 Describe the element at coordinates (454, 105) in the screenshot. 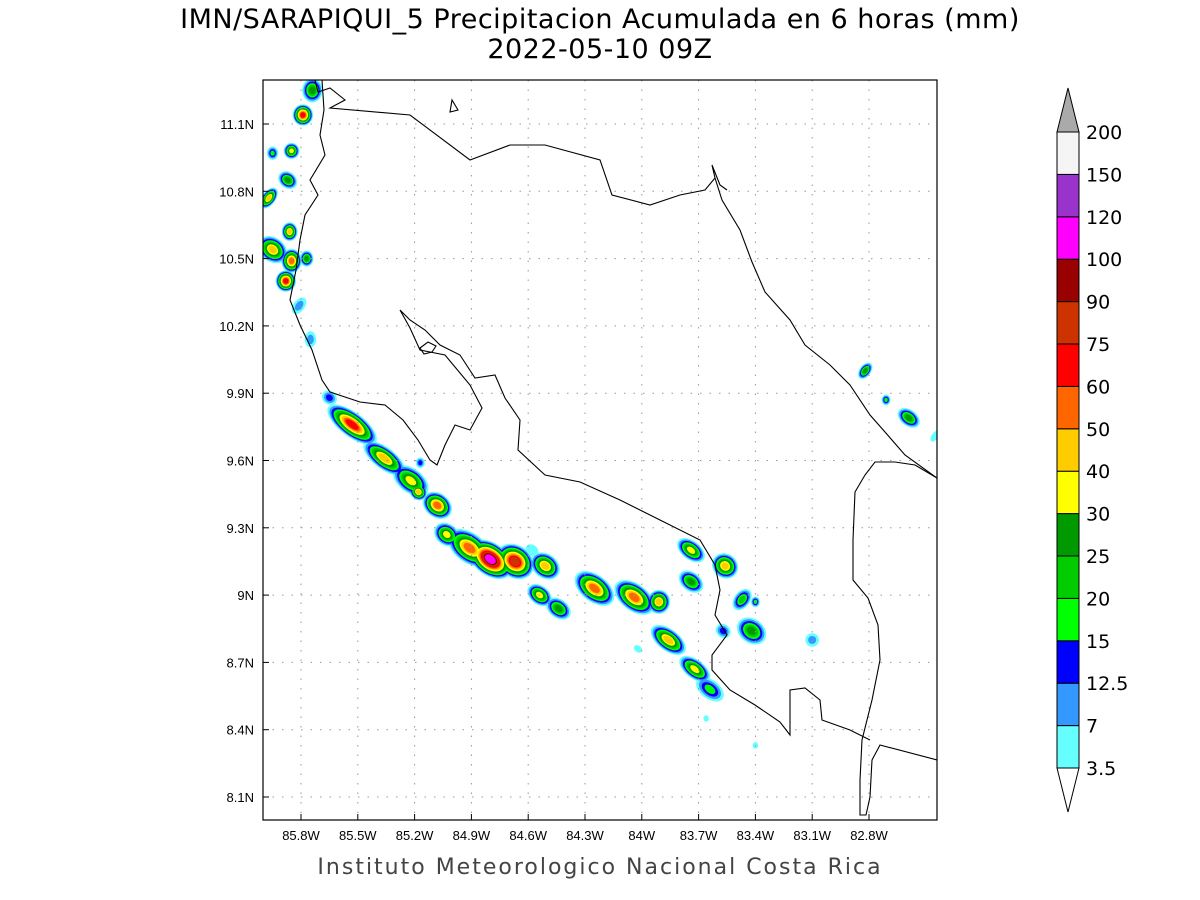

I see `lake-island` at that location.